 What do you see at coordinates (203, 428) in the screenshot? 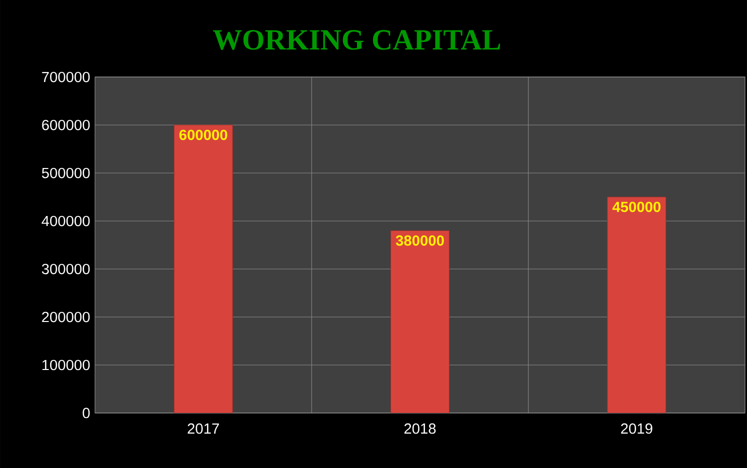
I see `x-tick-label: 2017` at bounding box center [203, 428].